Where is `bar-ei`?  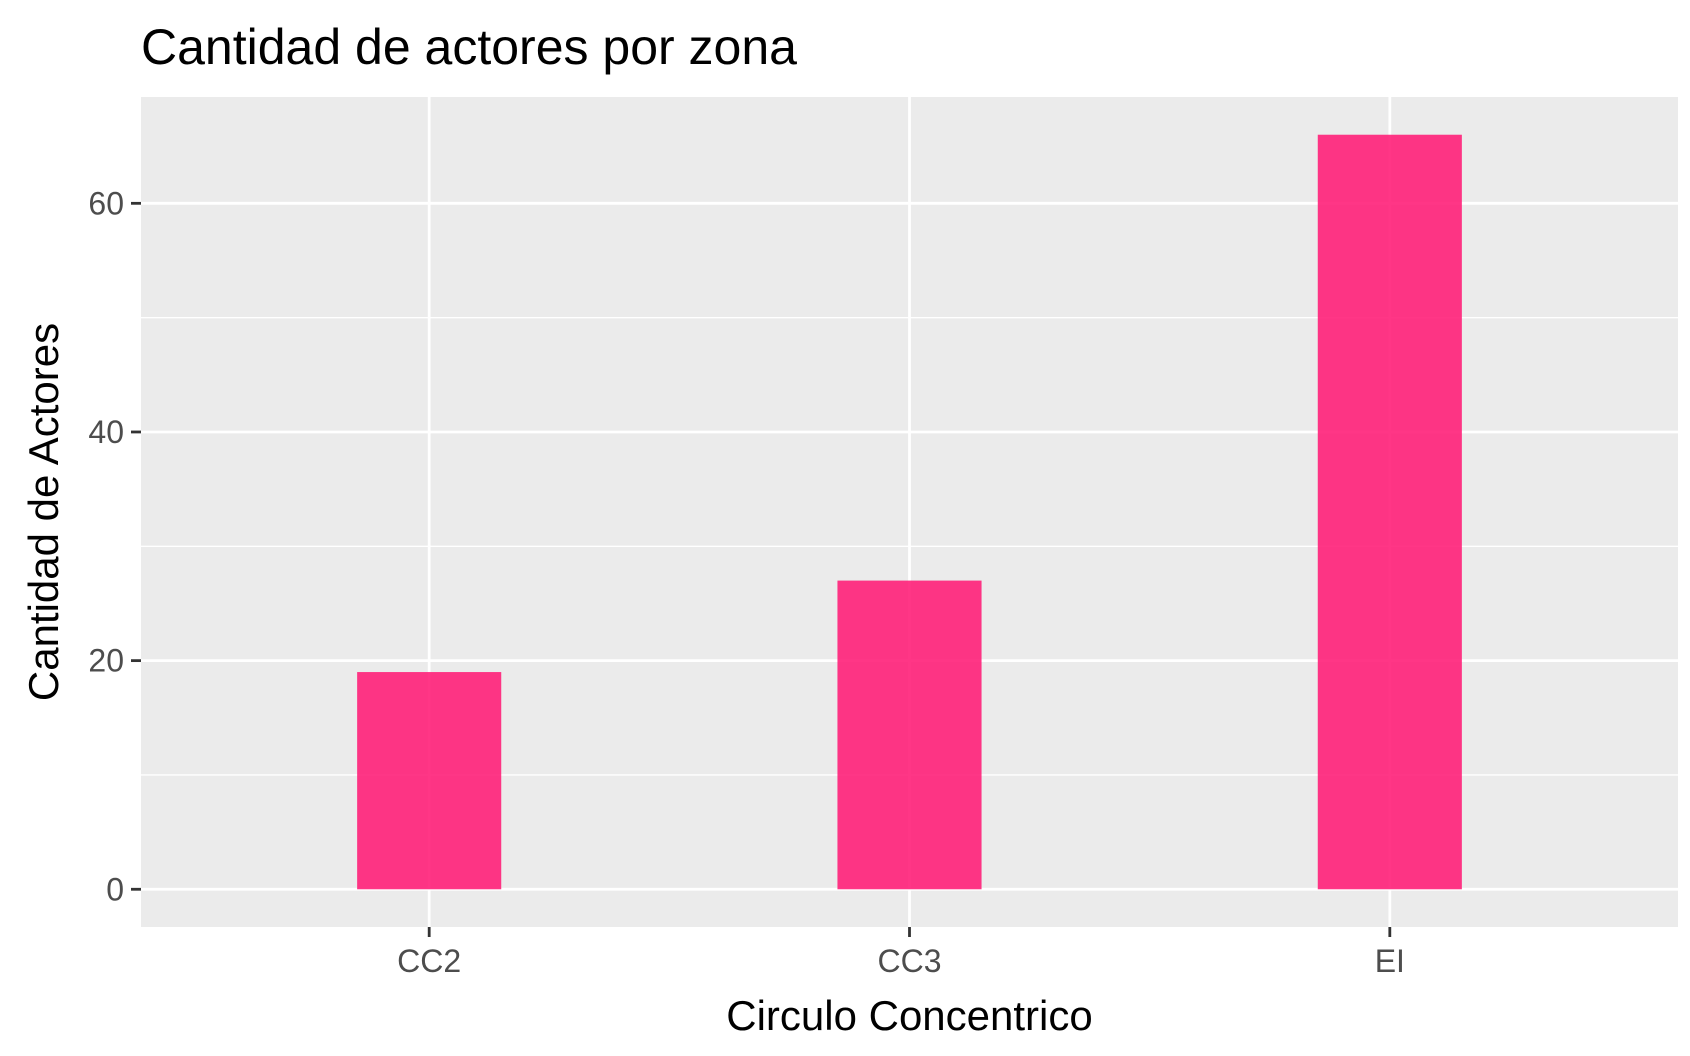 bar-ei is located at coordinates (1389, 512).